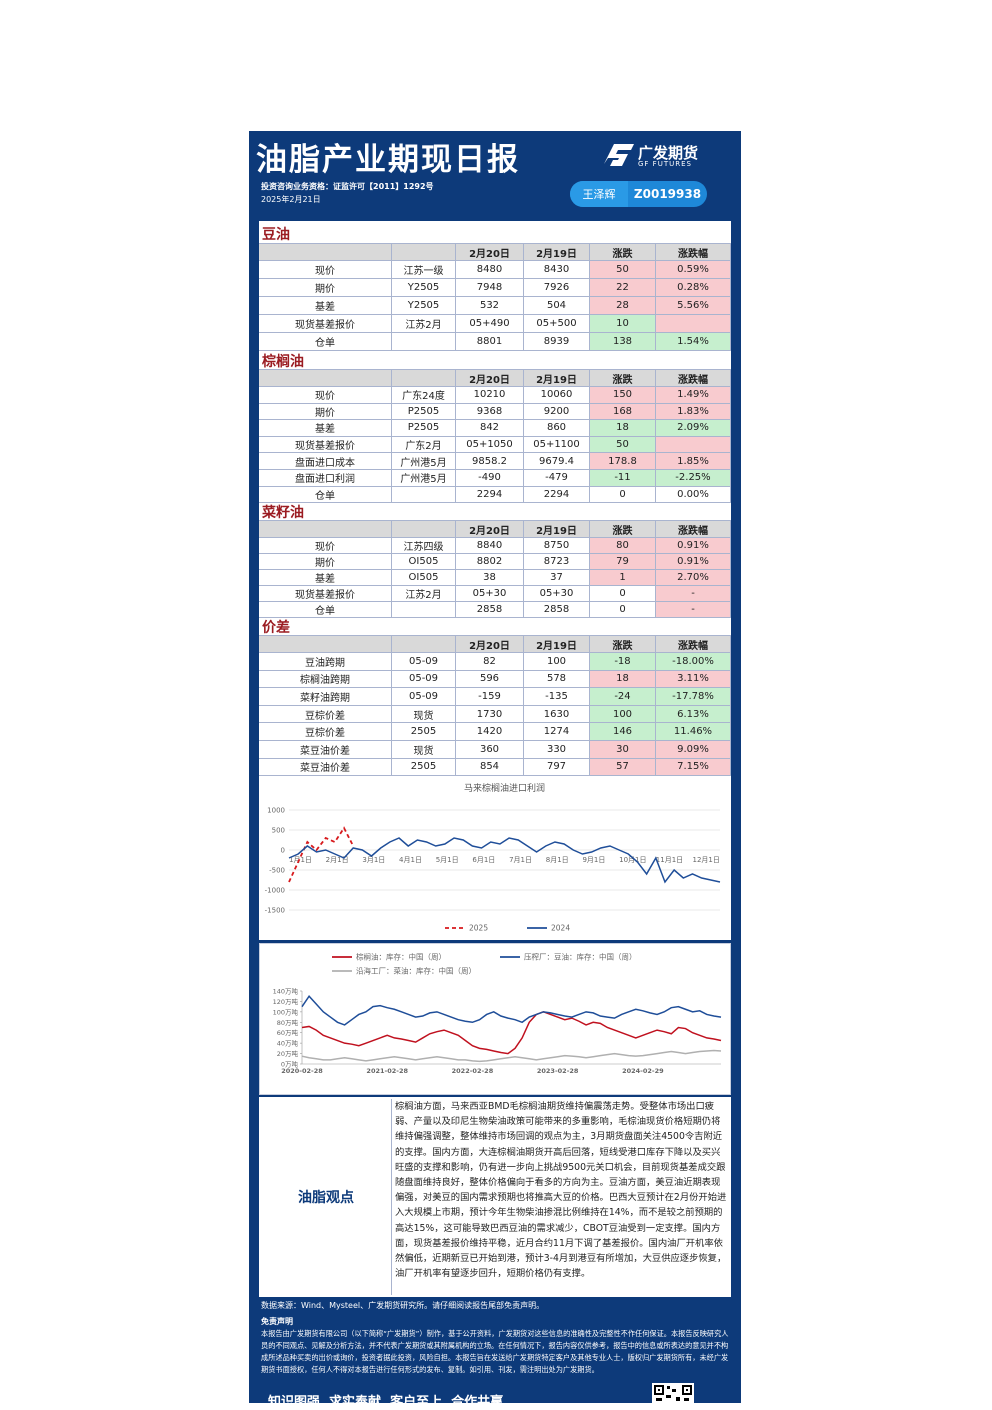  Describe the element at coordinates (693, 750) in the screenshot. I see `table-cell: 9.09%` at that location.